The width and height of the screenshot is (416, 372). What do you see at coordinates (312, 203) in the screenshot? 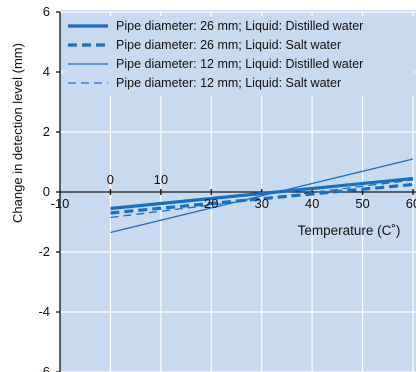
I see `x-tick-label: 40` at bounding box center [312, 203].